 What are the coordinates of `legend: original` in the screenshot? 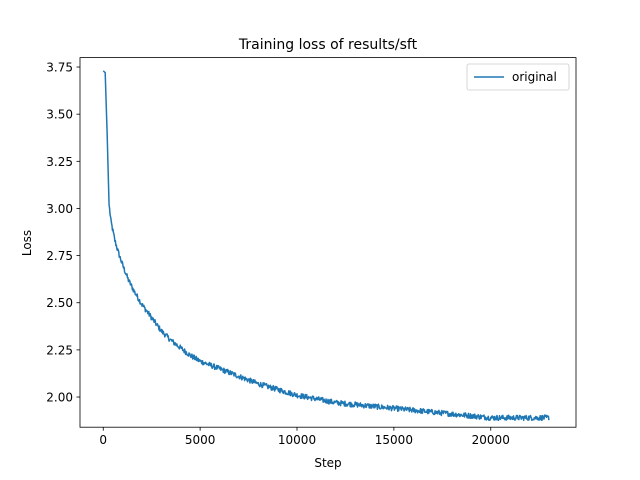 It's located at (518, 77).